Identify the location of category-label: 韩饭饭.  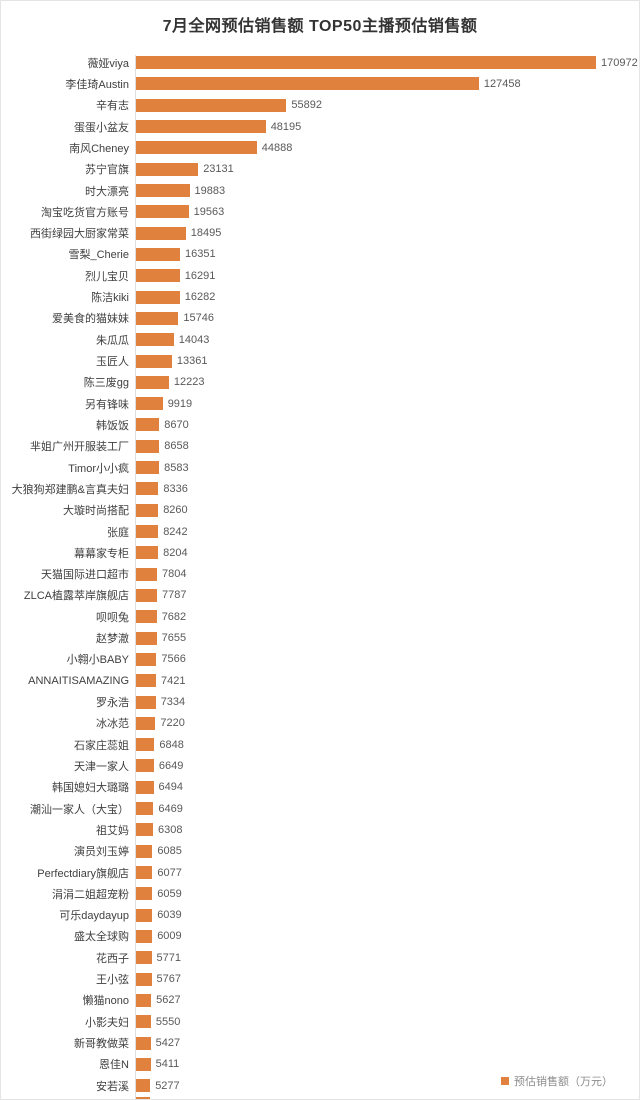
(112, 425).